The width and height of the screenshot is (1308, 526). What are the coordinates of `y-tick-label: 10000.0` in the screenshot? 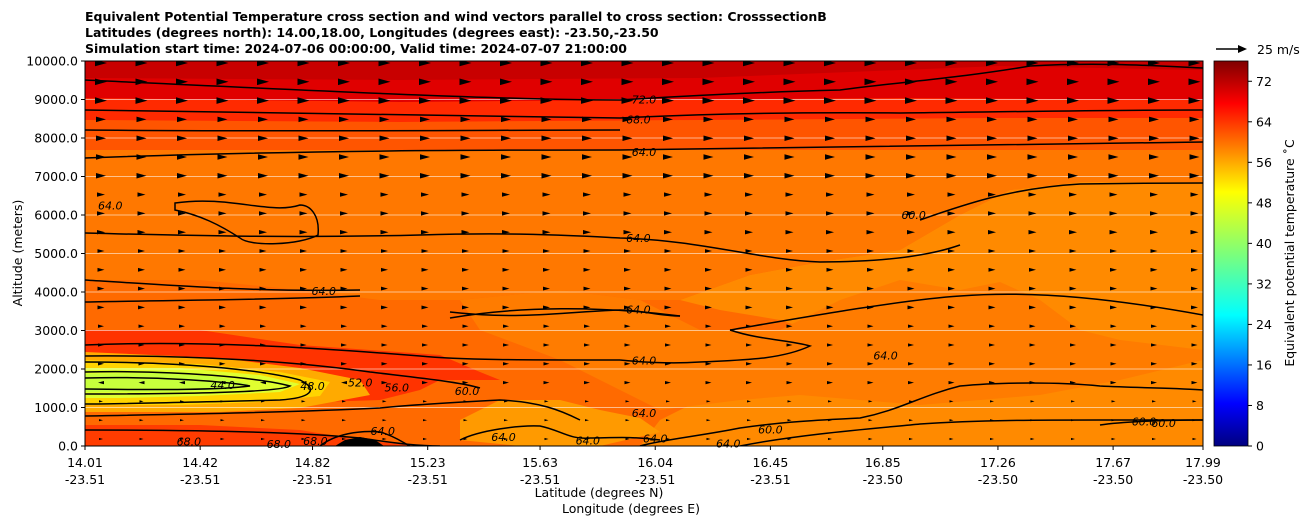 It's located at (52, 61).